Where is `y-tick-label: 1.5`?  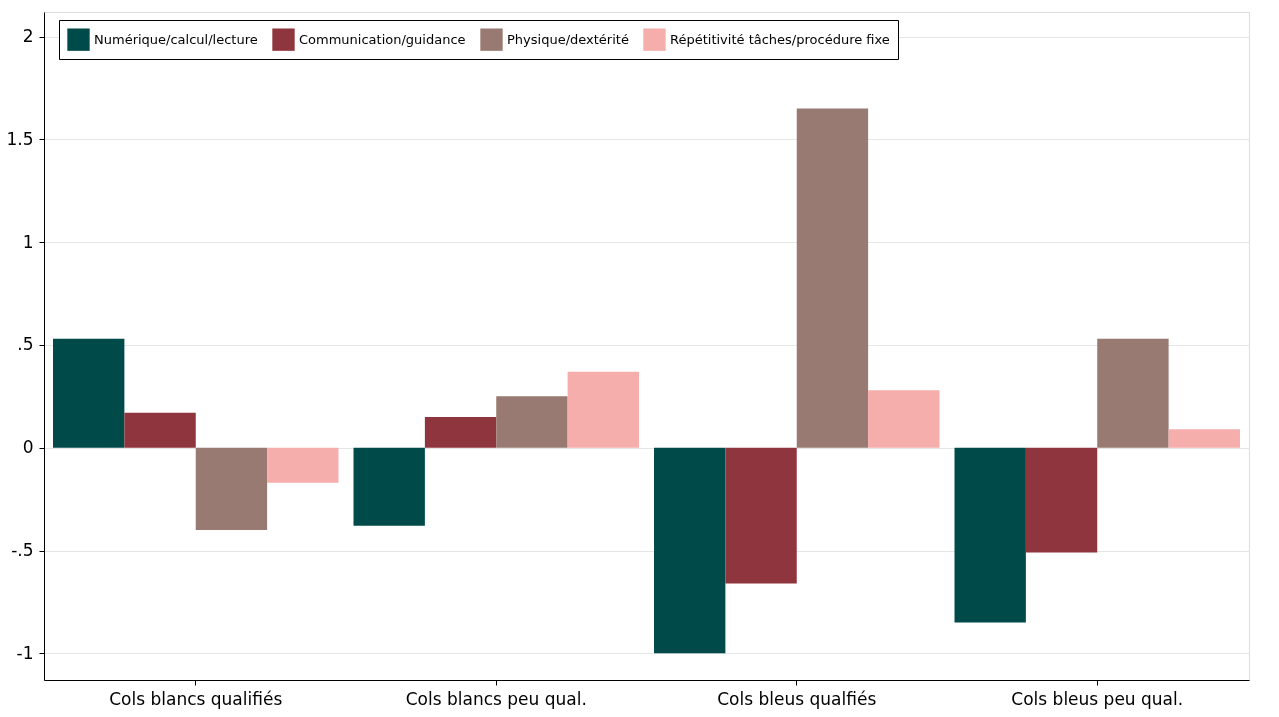 y-tick-label: 1.5 is located at coordinates (20, 138).